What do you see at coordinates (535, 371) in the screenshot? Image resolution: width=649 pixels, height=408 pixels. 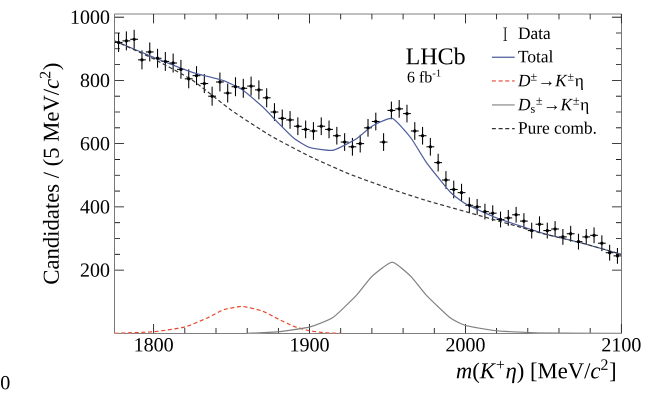 I see `text: m(K$^{+}$η) [MeV/c$^{2}$]` at bounding box center [535, 371].